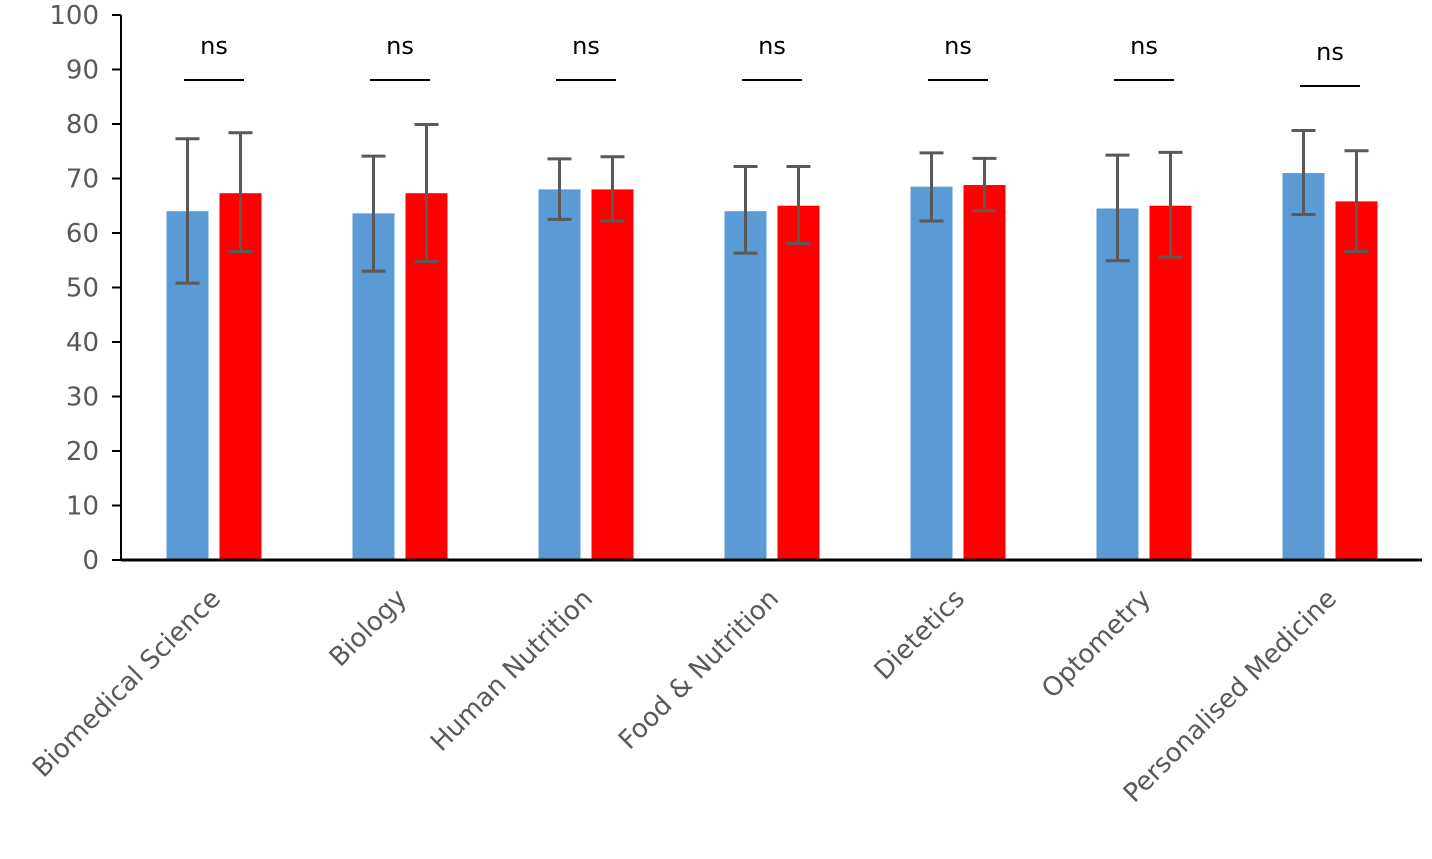  What do you see at coordinates (699, 670) in the screenshot?
I see `x-tick-label: Food & Nutrition` at bounding box center [699, 670].